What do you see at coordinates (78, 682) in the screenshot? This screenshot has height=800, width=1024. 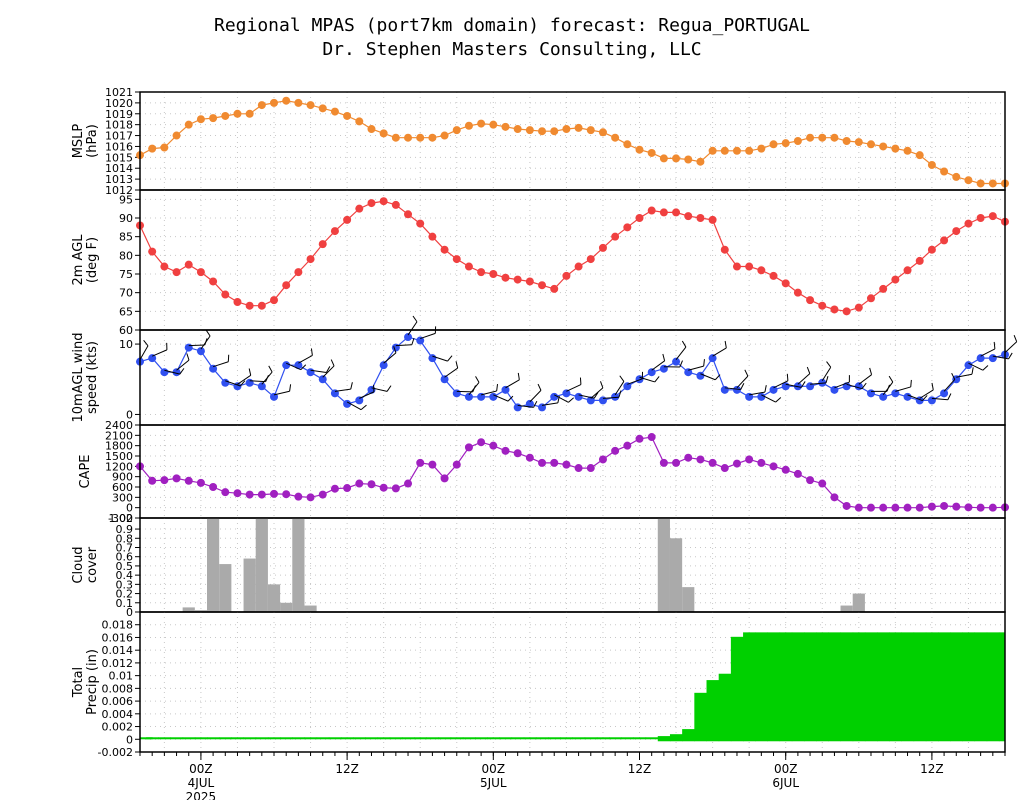 I see `y-axis-label: Total` at bounding box center [78, 682].